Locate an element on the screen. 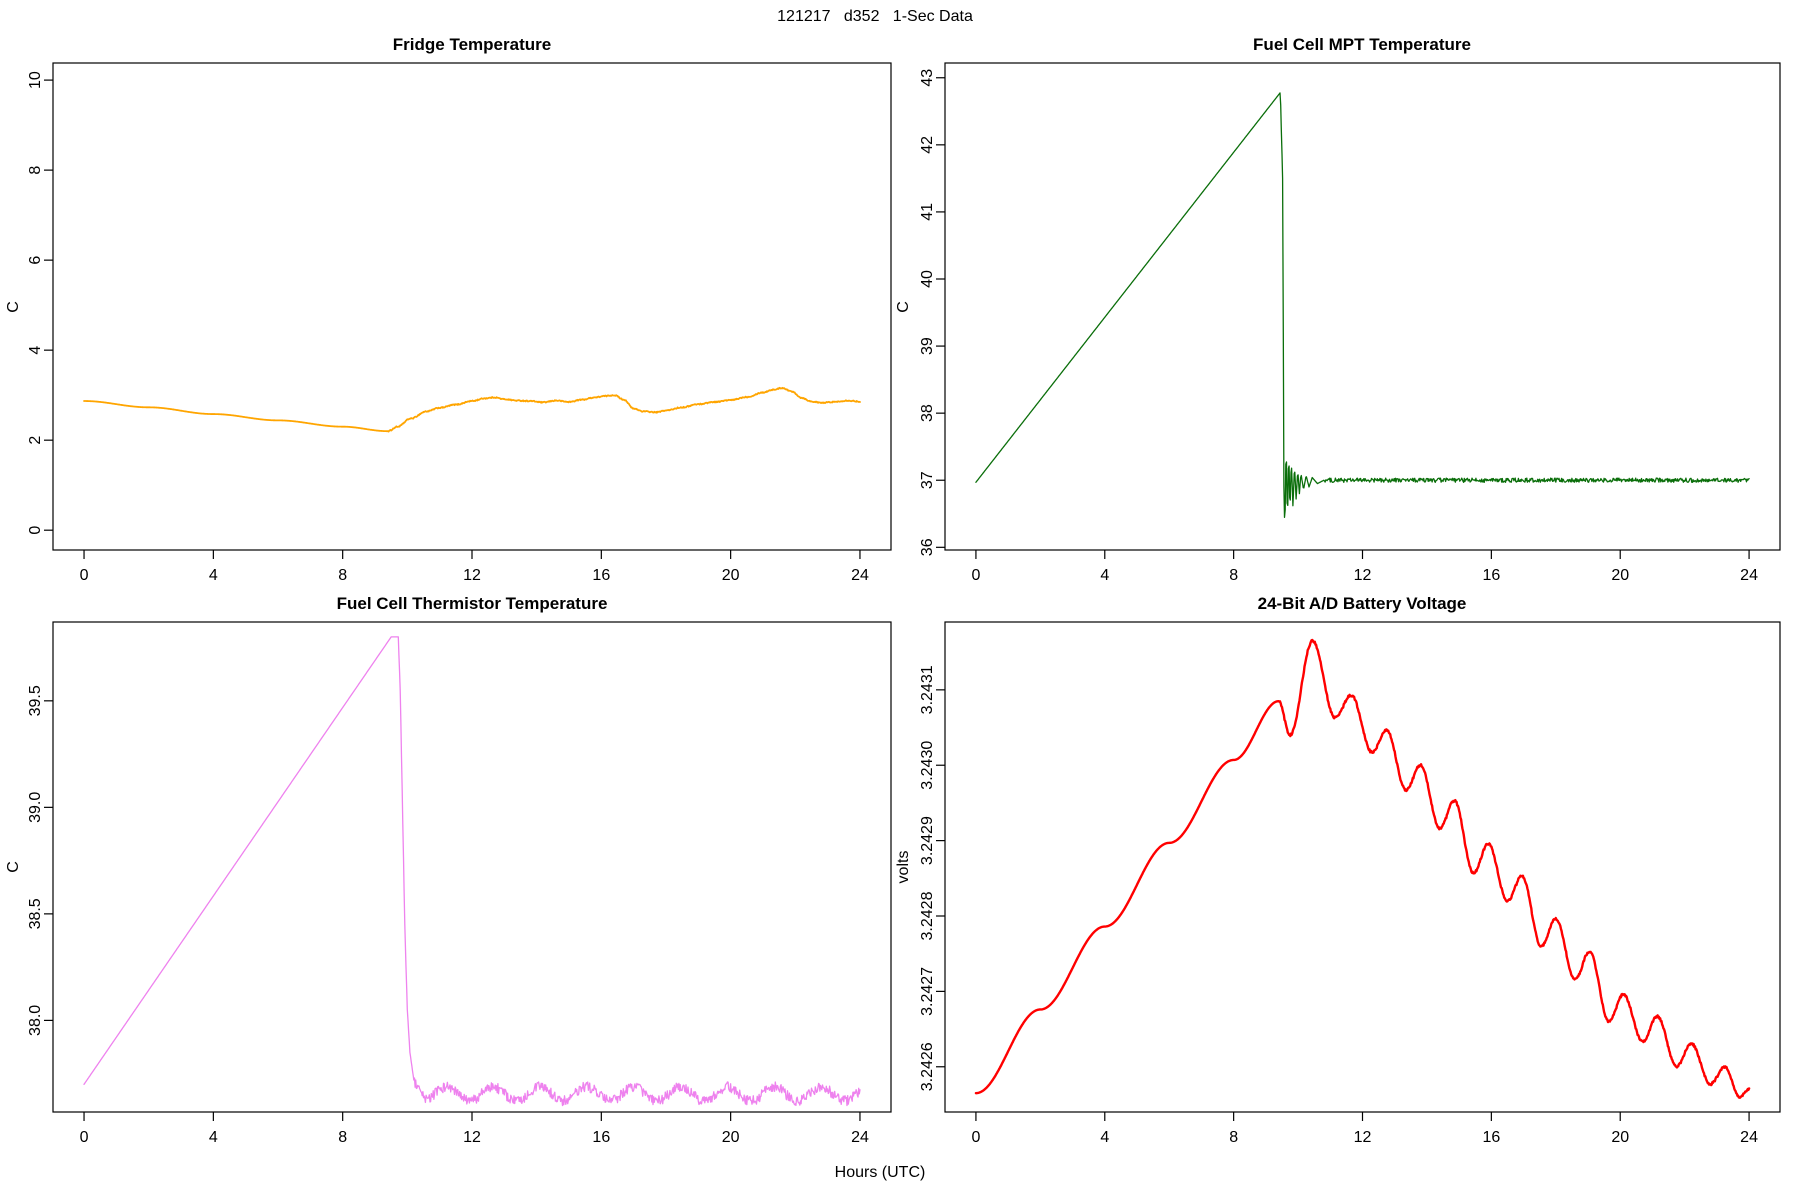  mpt-x-tick-label: 0 is located at coordinates (975, 575).